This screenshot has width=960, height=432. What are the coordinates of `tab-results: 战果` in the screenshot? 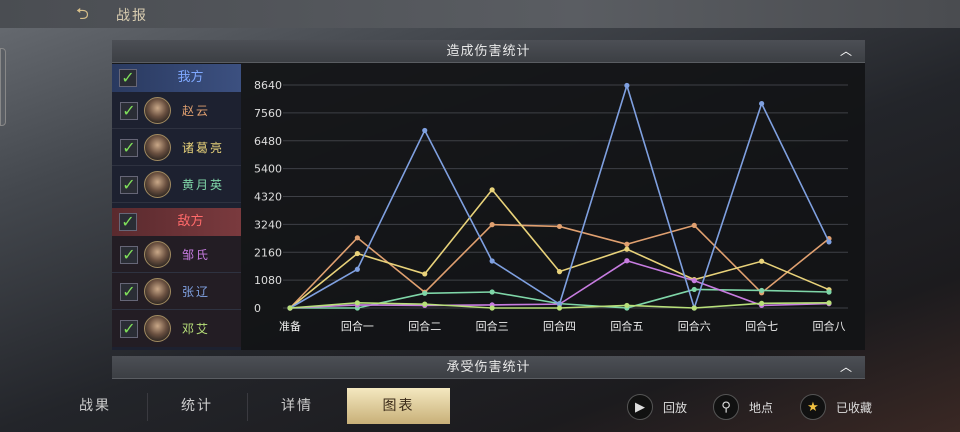 It's located at (95, 406).